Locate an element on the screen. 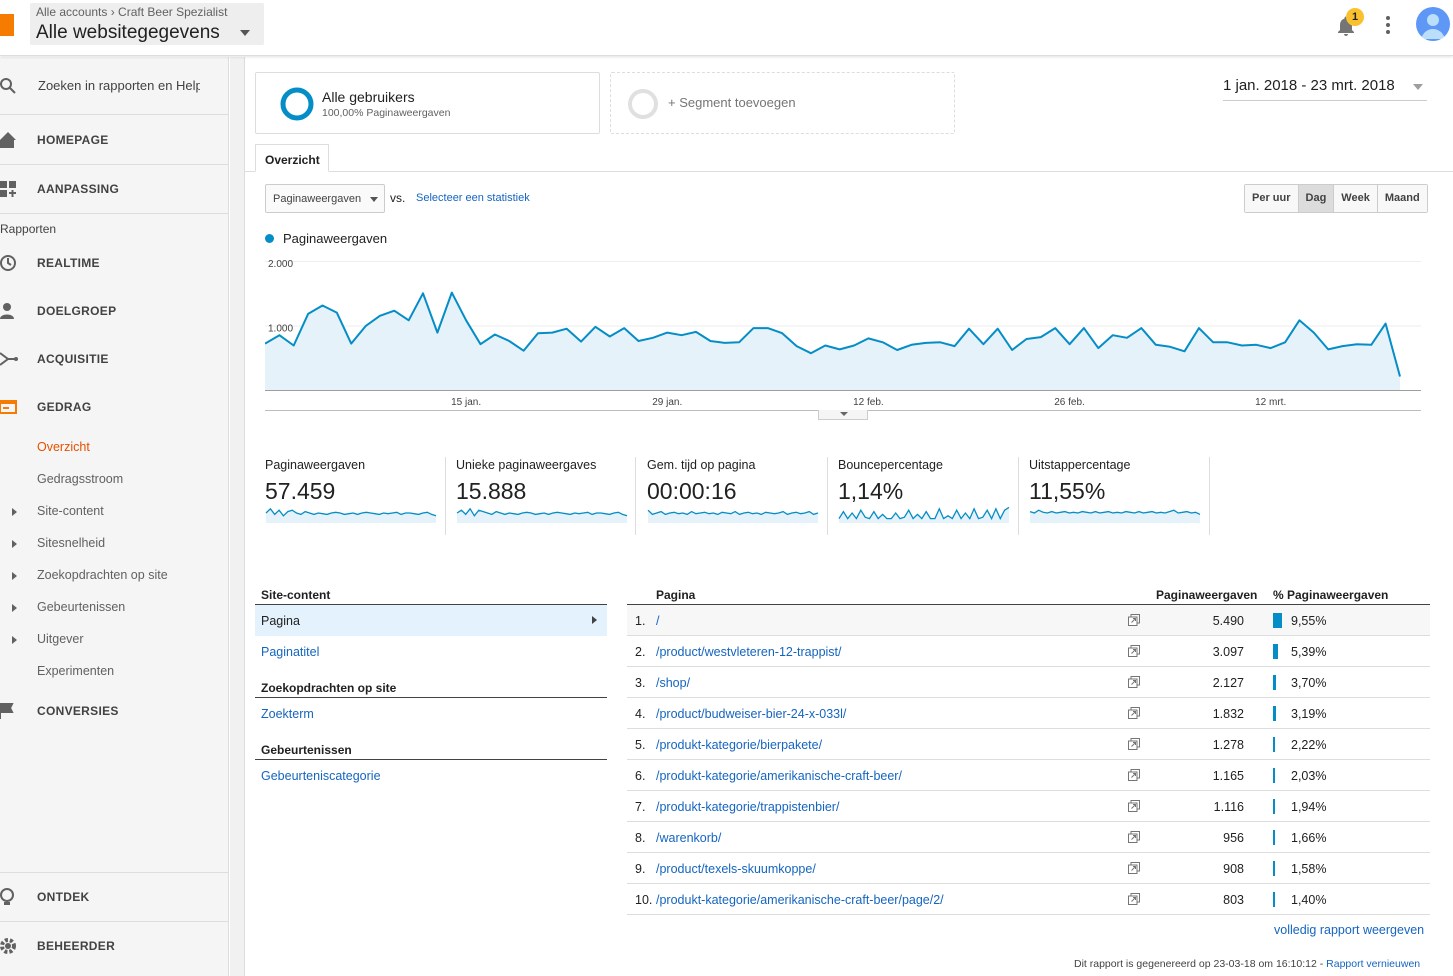 The width and height of the screenshot is (1453, 976). row-pageviews-pct: 9,55% is located at coordinates (1309, 621).